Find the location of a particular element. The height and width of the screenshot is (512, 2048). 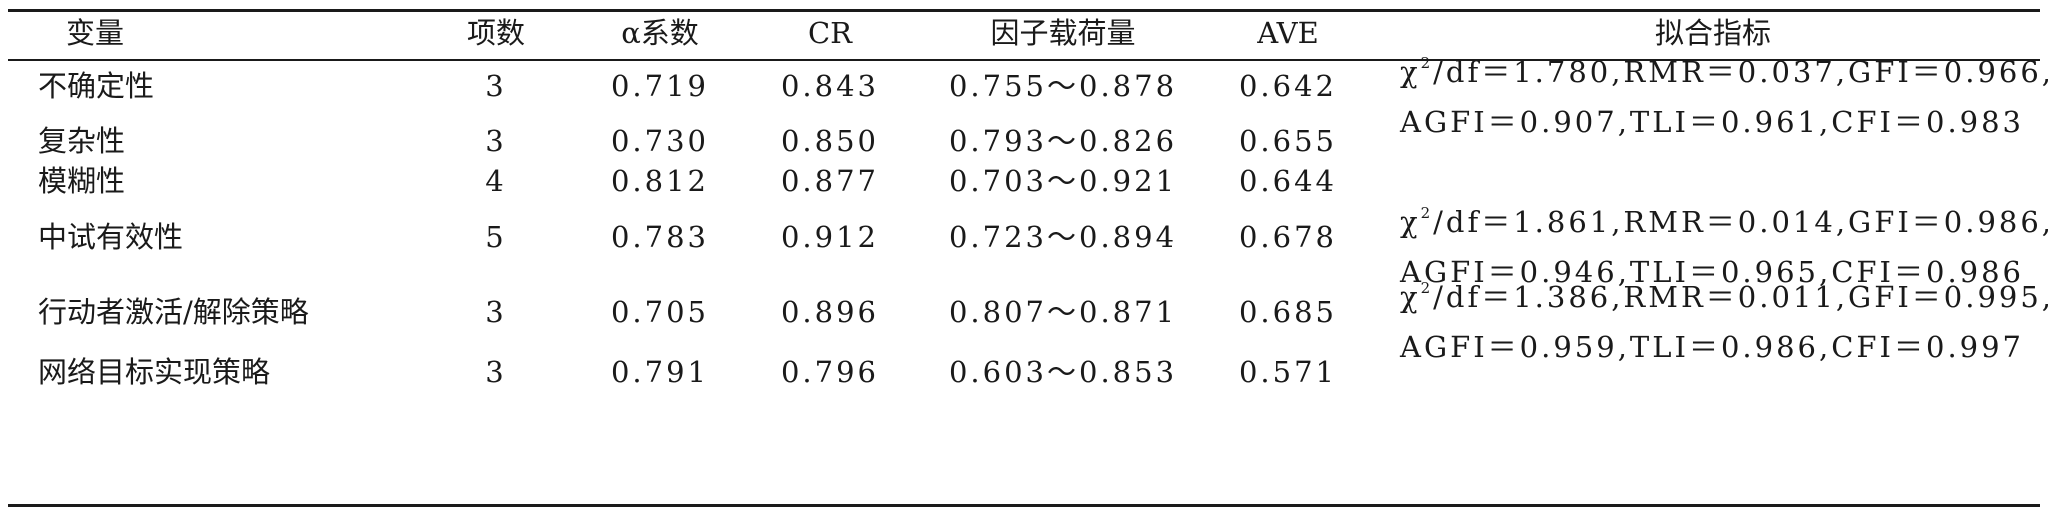

row-loading: 0.603～0.853 is located at coordinates (1063, 372).